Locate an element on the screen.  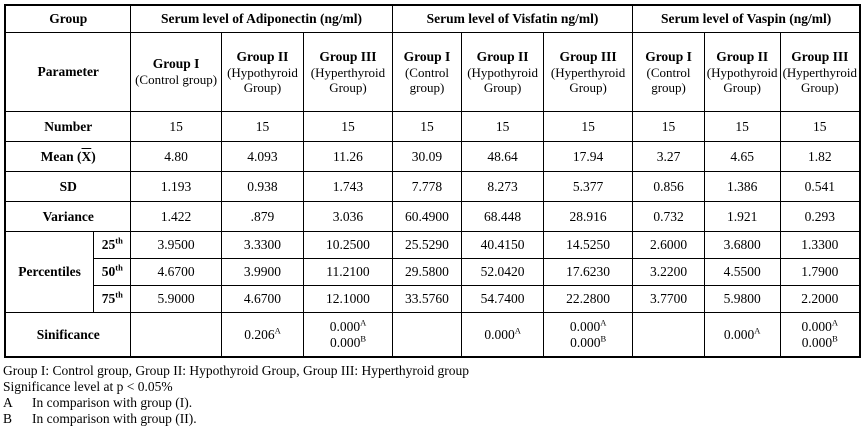
value-cell: 0.541 is located at coordinates (820, 186).